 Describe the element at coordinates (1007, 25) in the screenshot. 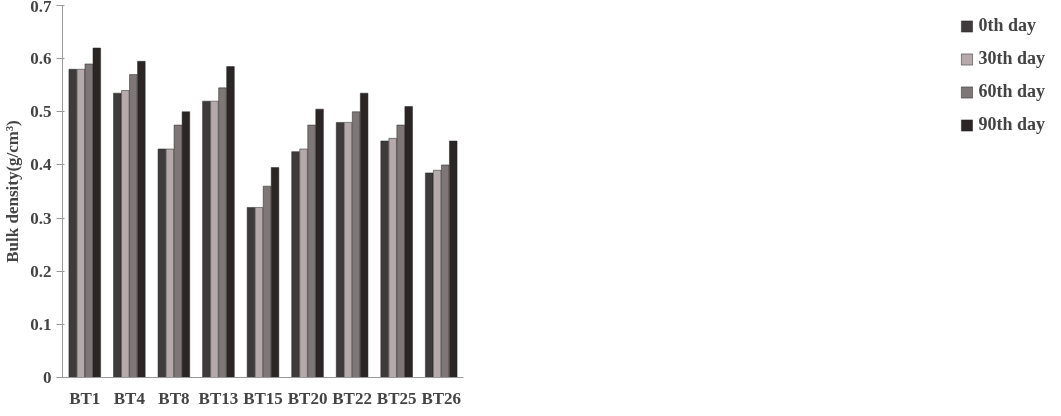

I see `legend-label: 0th day` at that location.